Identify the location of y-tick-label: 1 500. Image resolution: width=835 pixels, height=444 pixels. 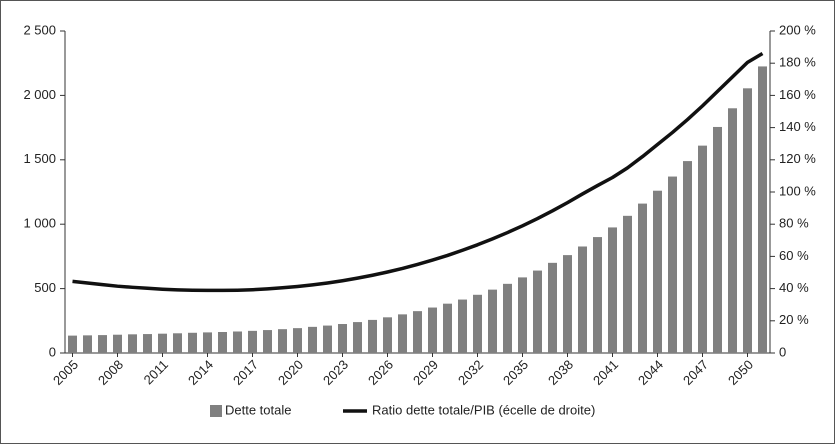
(39, 158).